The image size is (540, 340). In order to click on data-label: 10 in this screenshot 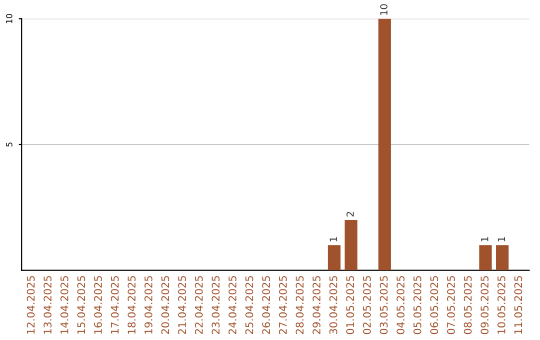, I will do `click(384, 9)`.